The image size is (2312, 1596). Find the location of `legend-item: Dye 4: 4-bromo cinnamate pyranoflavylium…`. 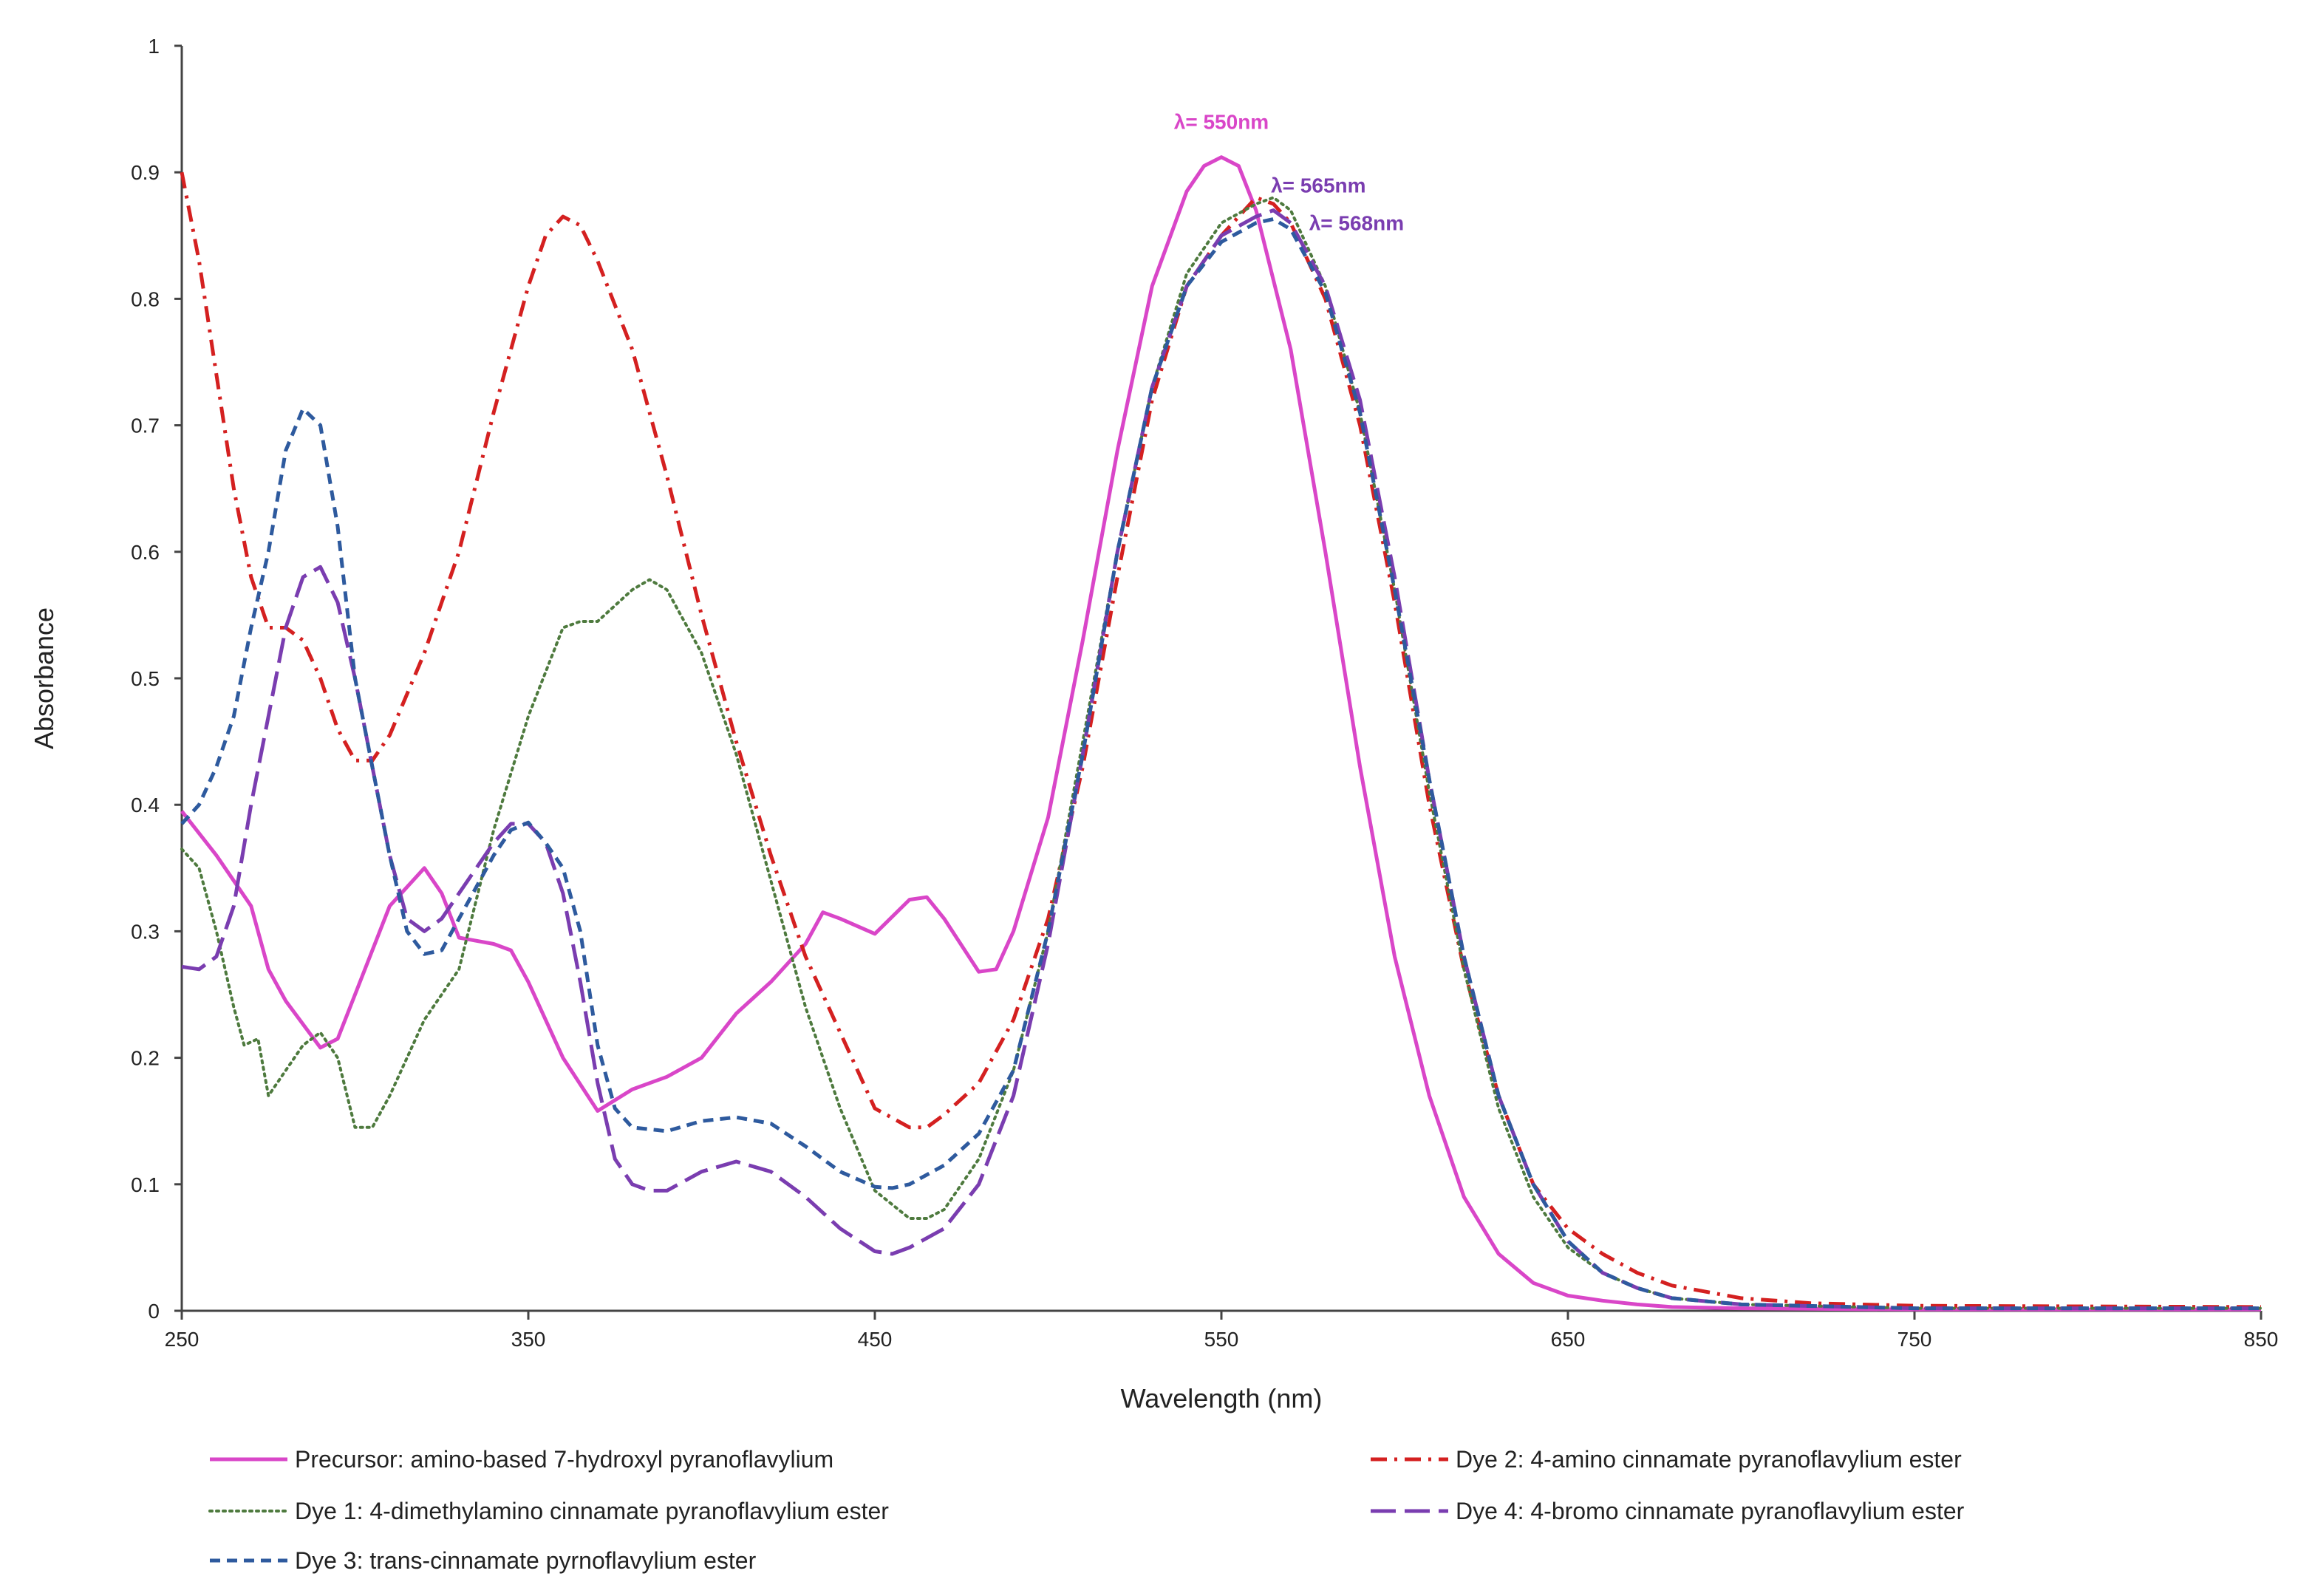

legend-item: Dye 4: 4-bromo cinnamate pyranoflavylium… is located at coordinates (1668, 1511).